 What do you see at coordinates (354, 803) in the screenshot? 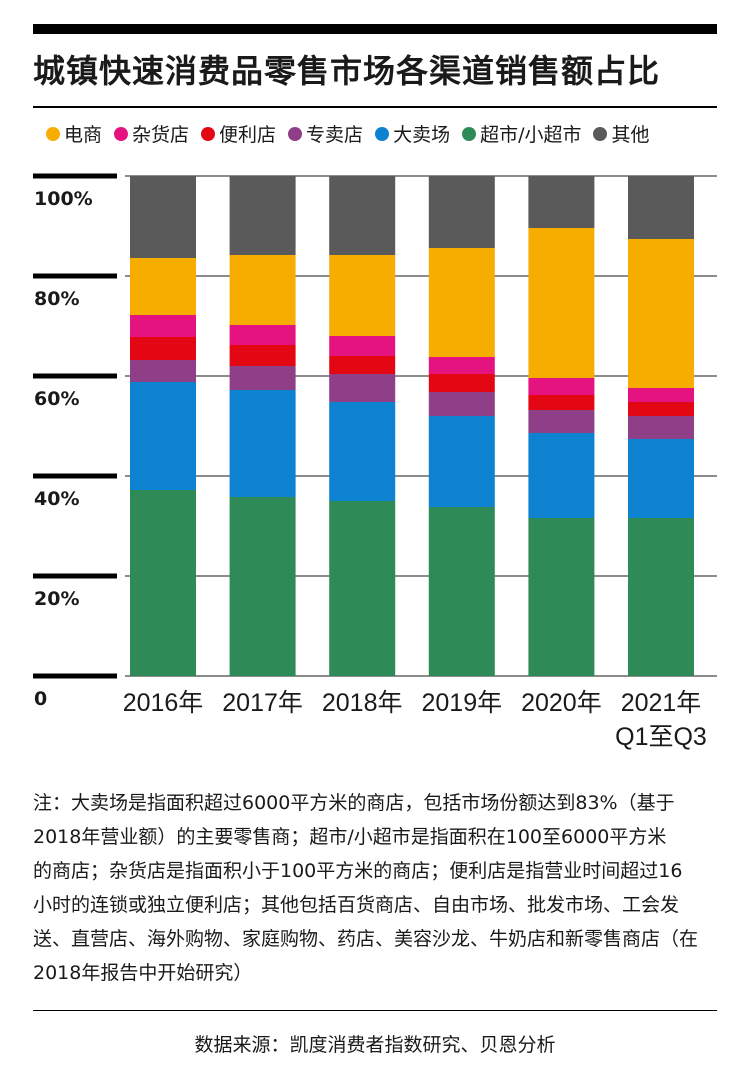
I see `footnote-line: 注：大卖场是指面积超过6000平方米的商店，包括市场份额达到83%（基于` at bounding box center [354, 803].